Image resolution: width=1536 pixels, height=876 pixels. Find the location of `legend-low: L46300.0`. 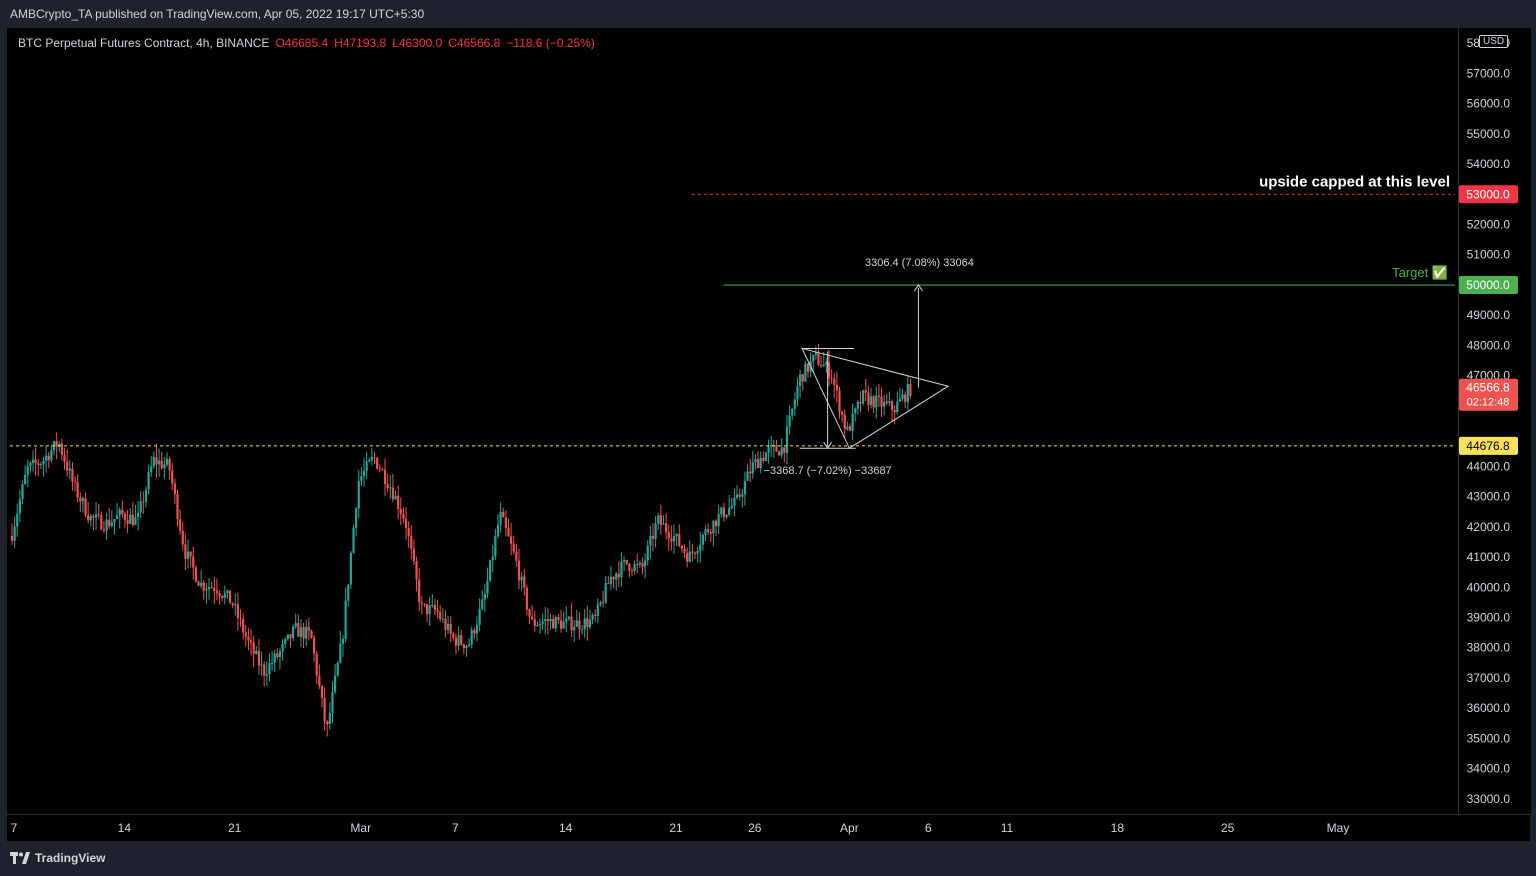

legend-low: L46300.0 is located at coordinates (417, 43).